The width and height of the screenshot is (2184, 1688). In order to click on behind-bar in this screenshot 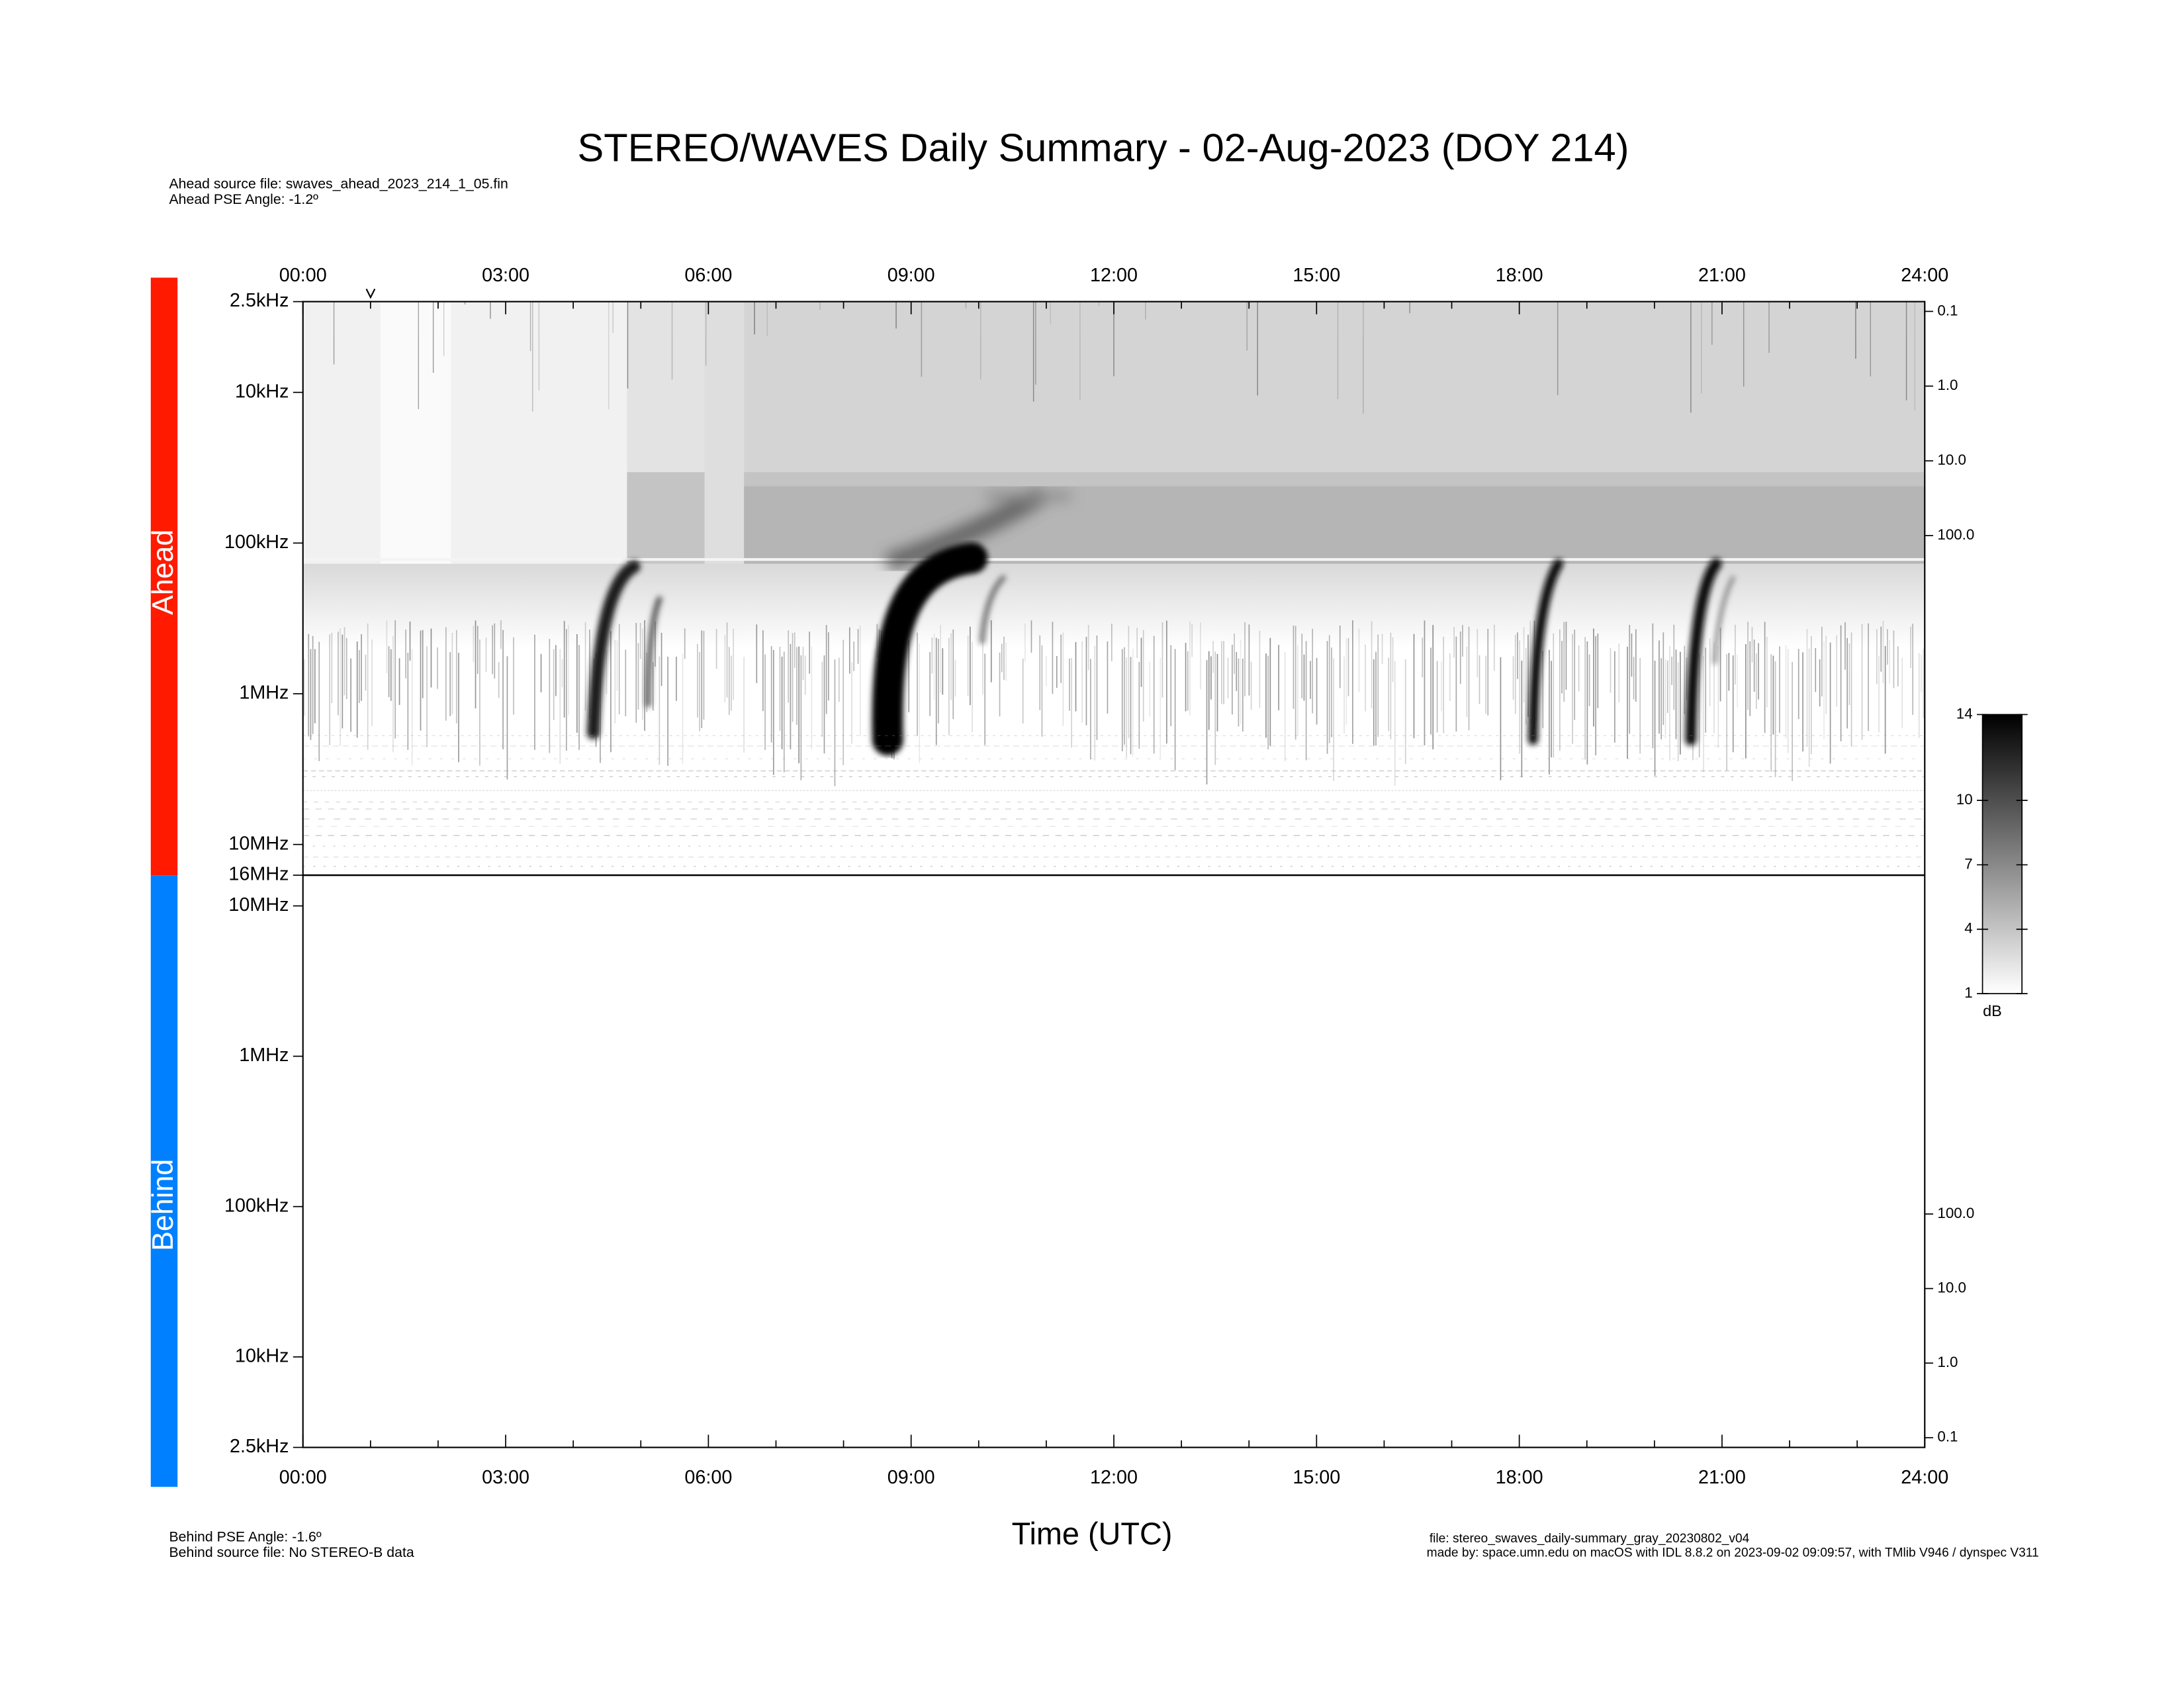, I will do `click(164, 1181)`.